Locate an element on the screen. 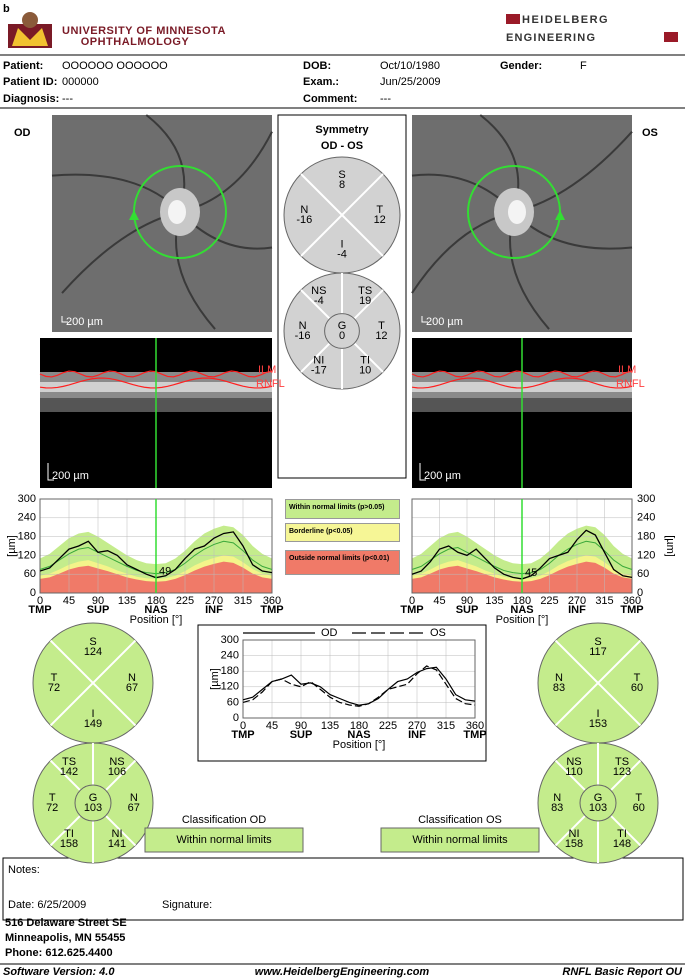  sector-value: -16 is located at coordinates (303, 336).